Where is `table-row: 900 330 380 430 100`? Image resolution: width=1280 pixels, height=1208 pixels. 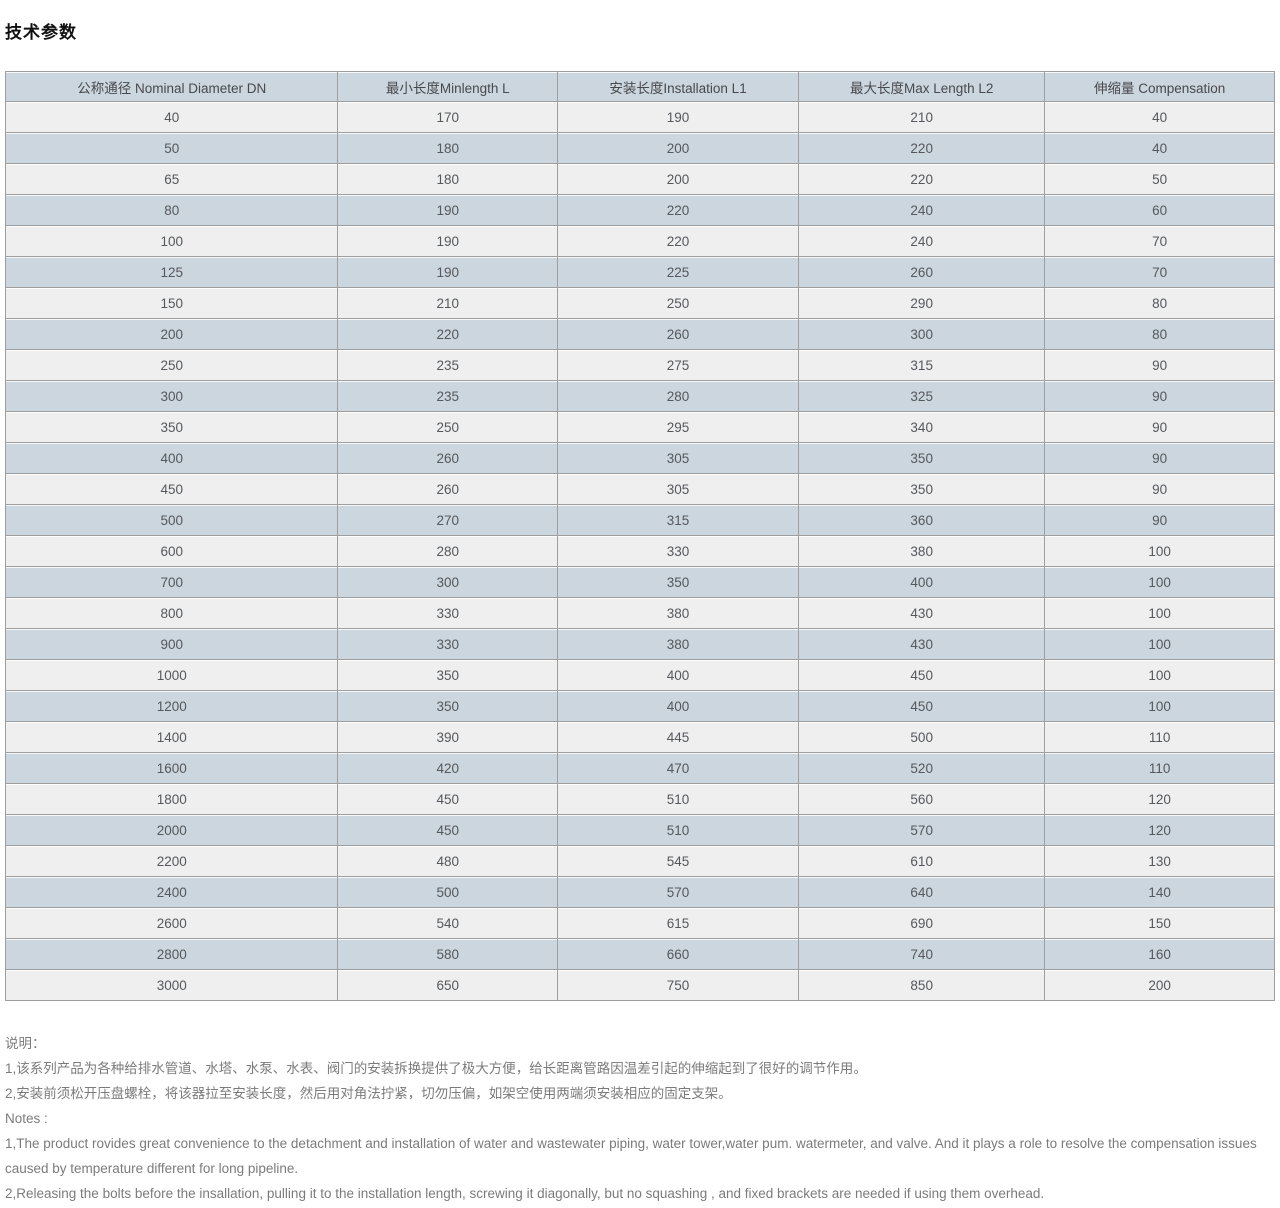 table-row: 900 330 380 430 100 is located at coordinates (640, 644).